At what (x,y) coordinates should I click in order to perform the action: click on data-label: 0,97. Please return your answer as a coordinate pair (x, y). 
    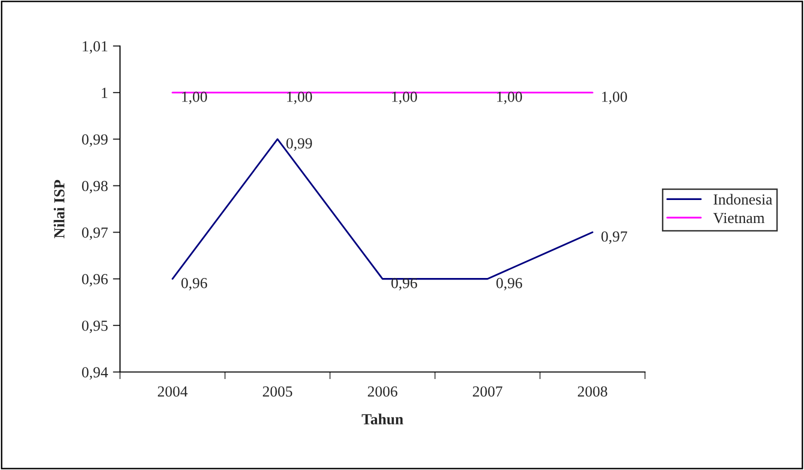
    Looking at the image, I should click on (614, 237).